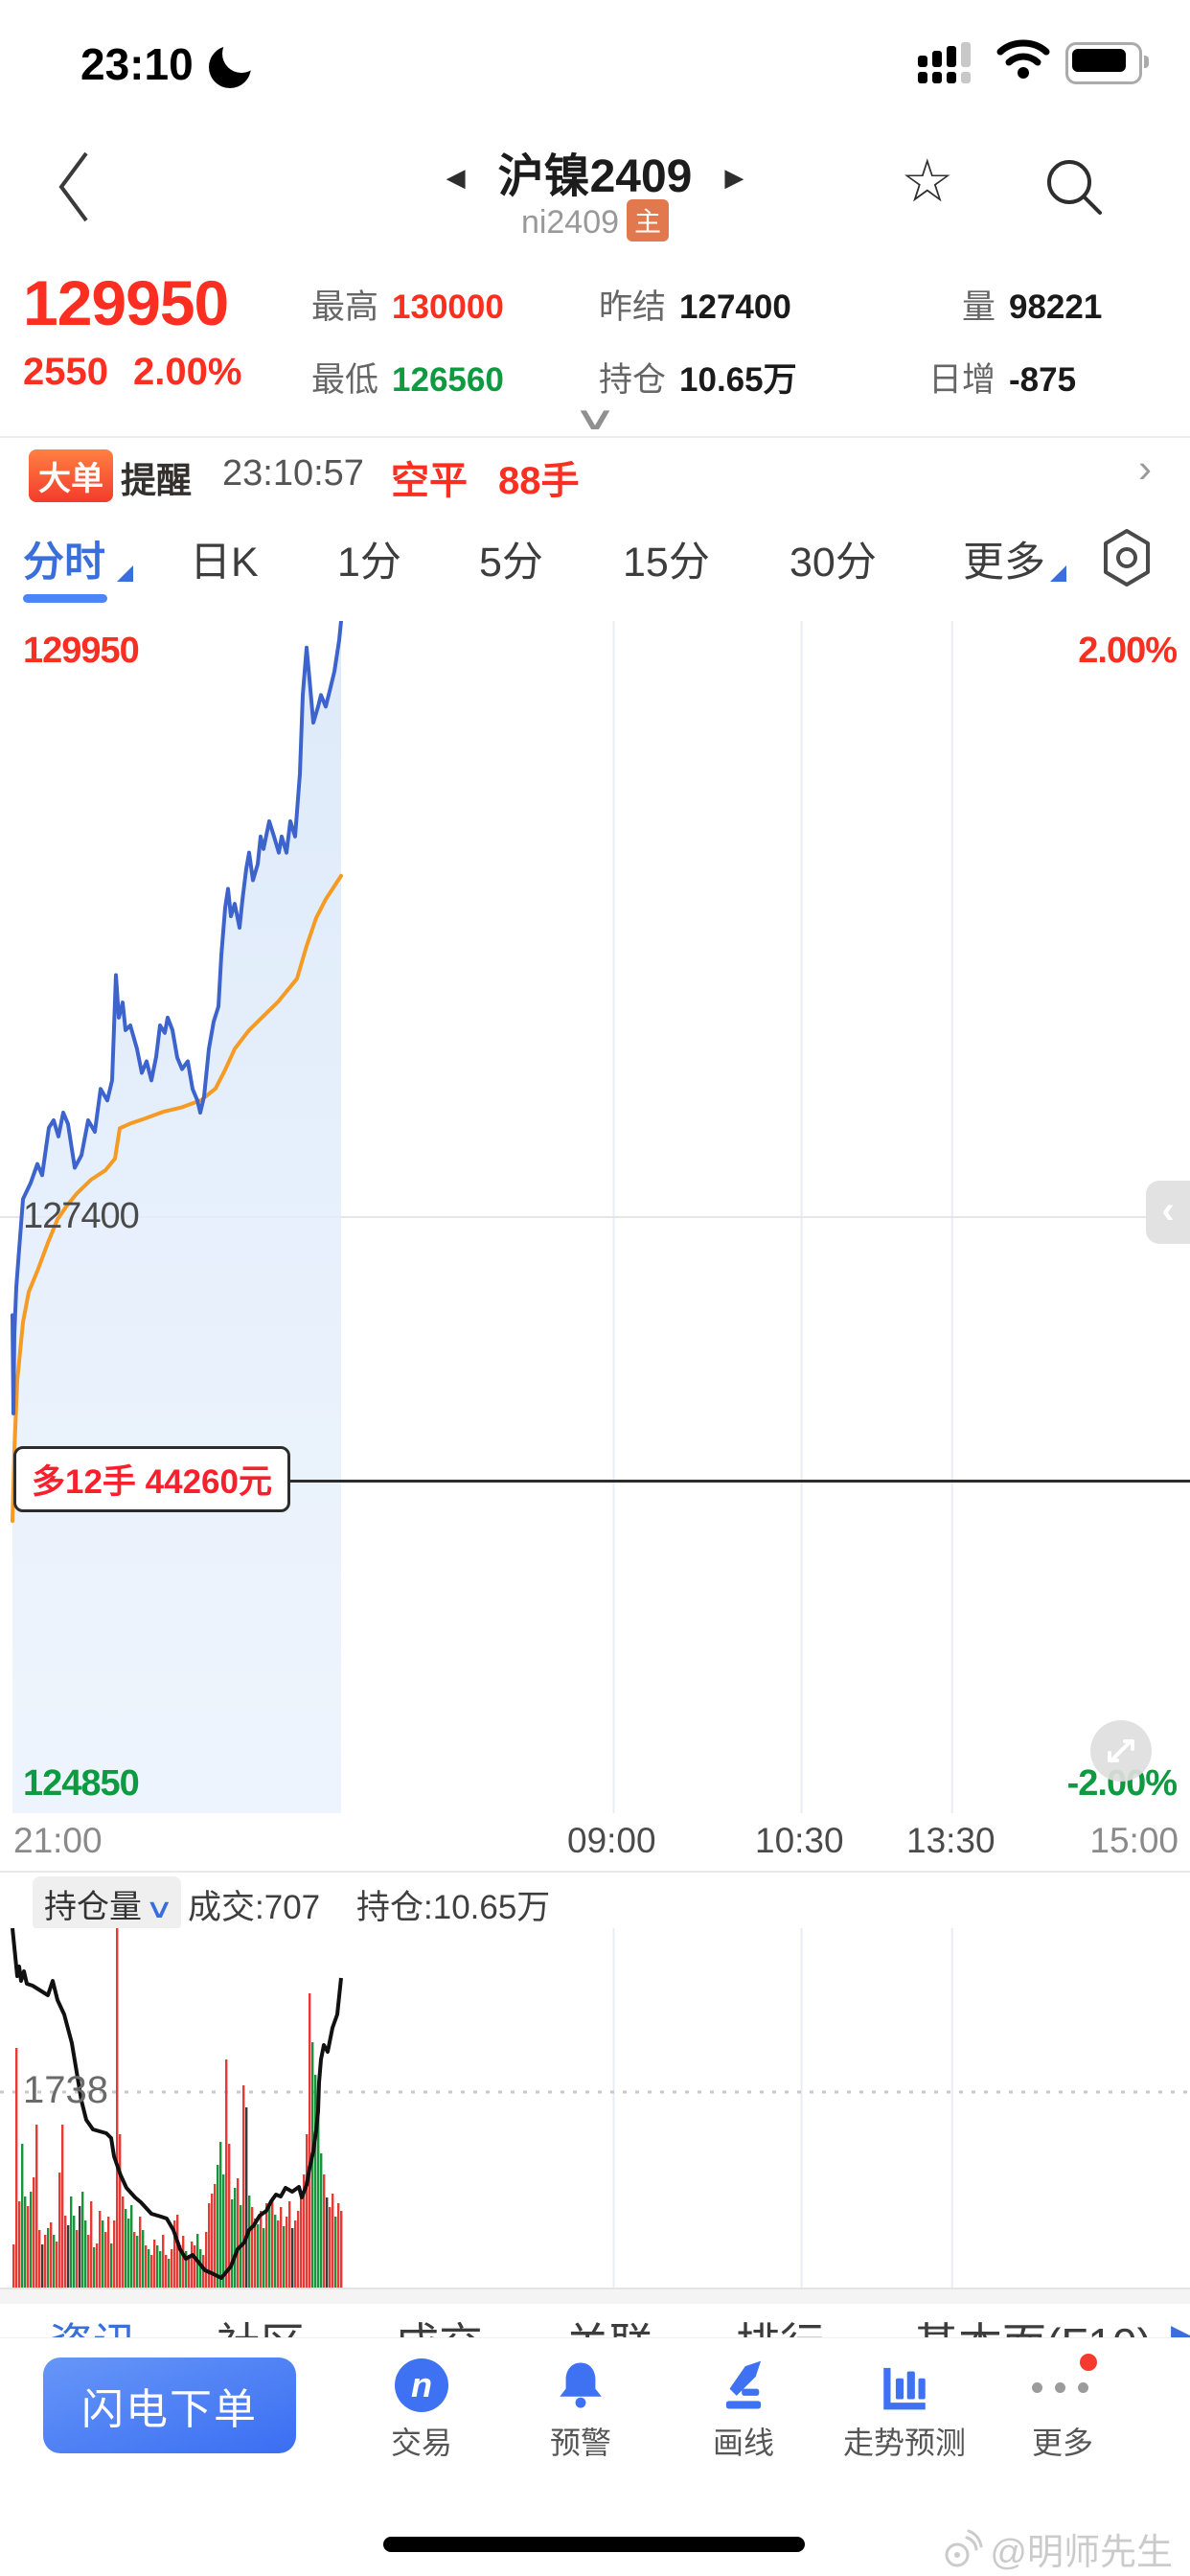  What do you see at coordinates (1004, 563) in the screenshot?
I see `tab-more: 更多` at bounding box center [1004, 563].